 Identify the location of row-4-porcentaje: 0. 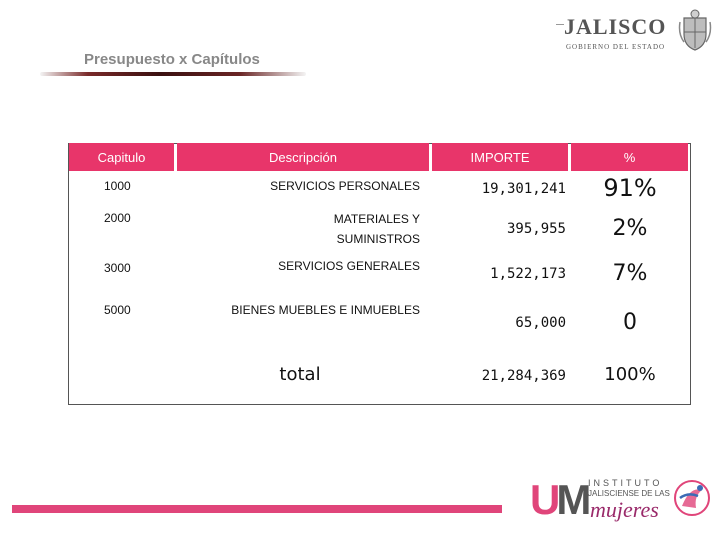
(630, 322).